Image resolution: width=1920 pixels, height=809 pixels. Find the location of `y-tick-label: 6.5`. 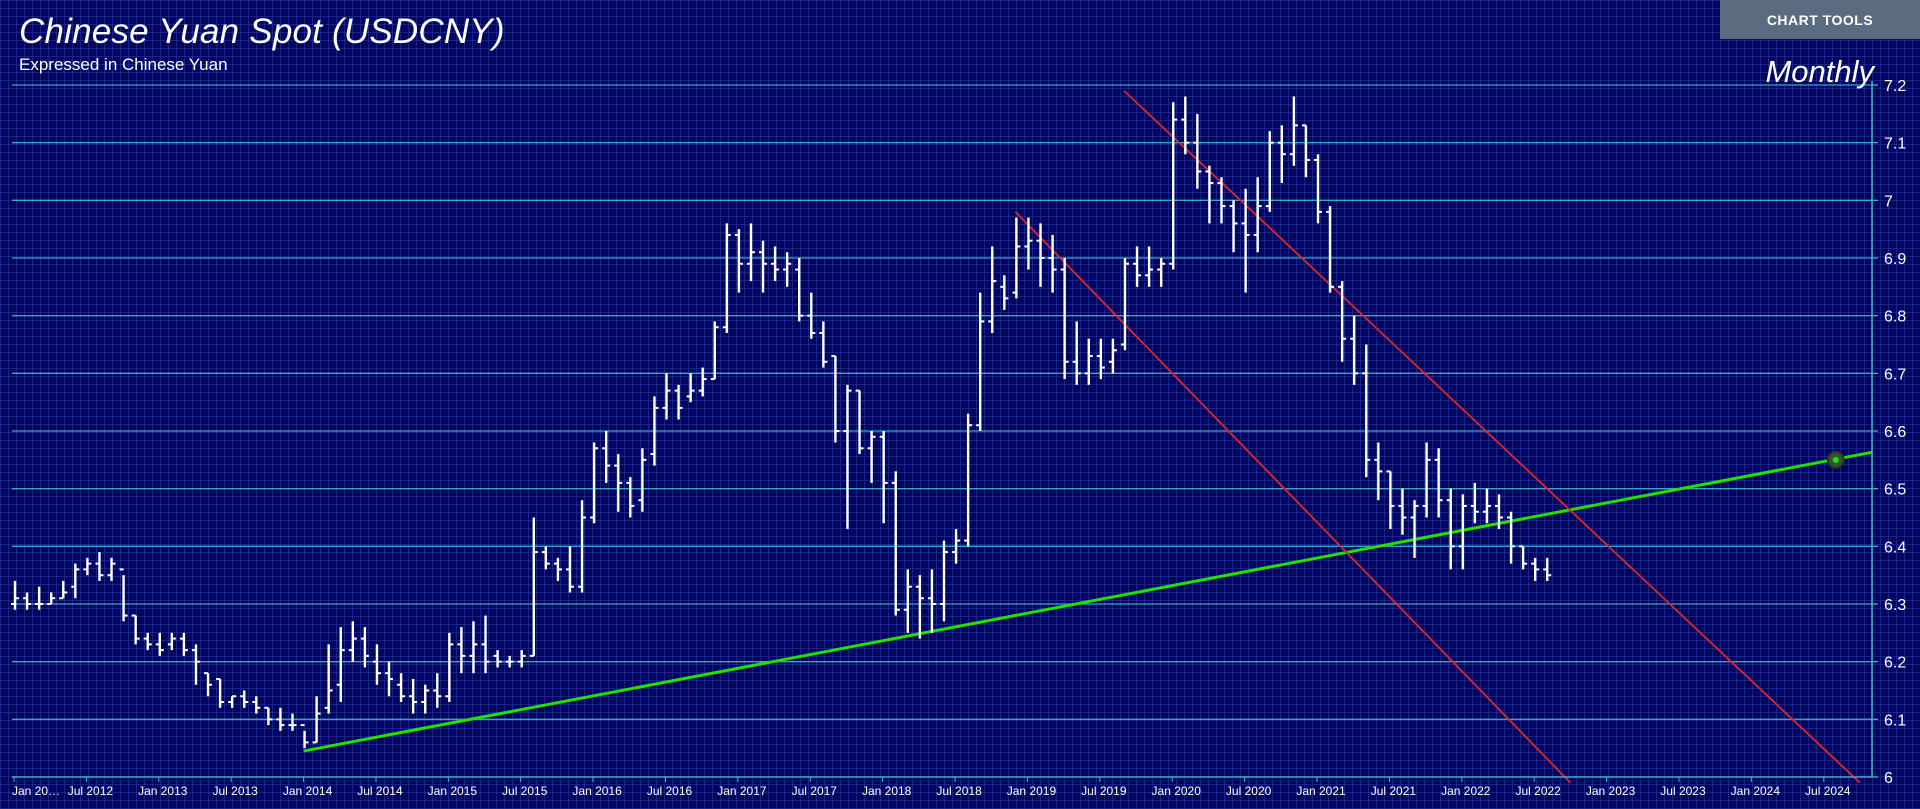

y-tick-label: 6.5 is located at coordinates (1895, 490).